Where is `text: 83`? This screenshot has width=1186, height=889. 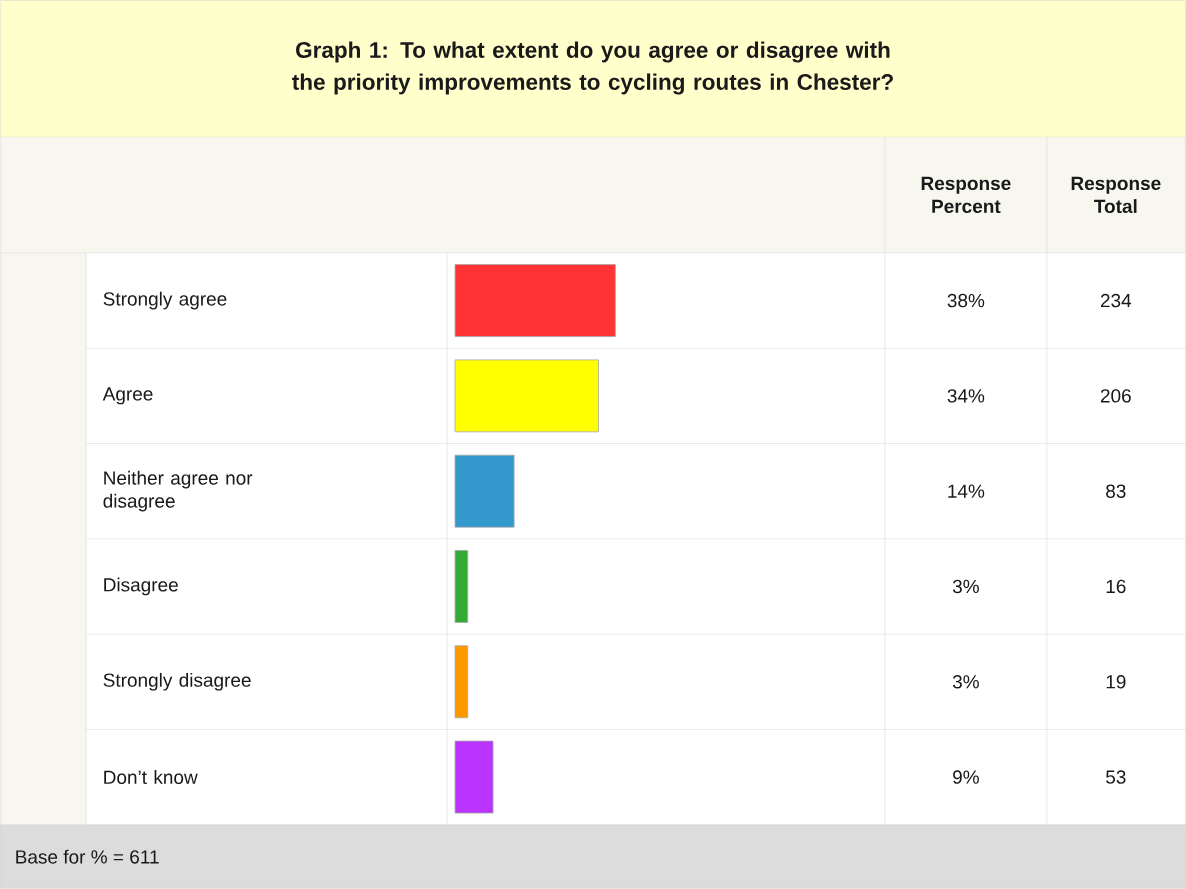 text: 83 is located at coordinates (1116, 491).